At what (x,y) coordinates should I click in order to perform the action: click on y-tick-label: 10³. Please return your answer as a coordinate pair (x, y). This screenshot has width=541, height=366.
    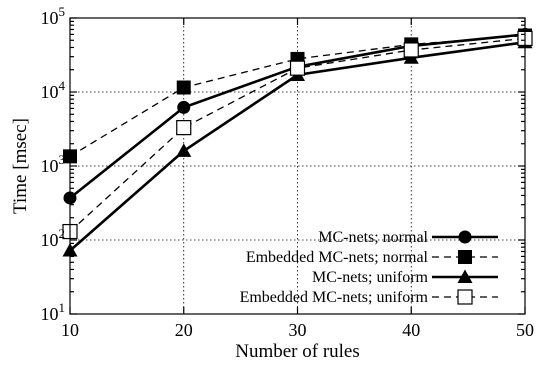
    Looking at the image, I should click on (53, 164).